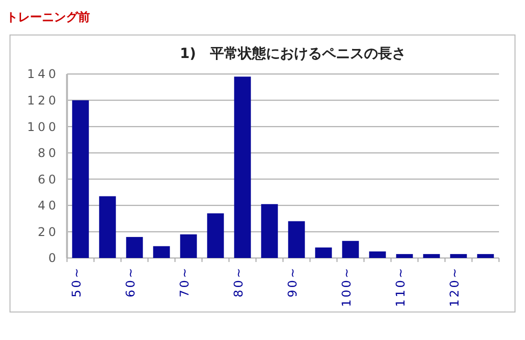  I want to click on y-tick-label: 0, so click(53, 258).